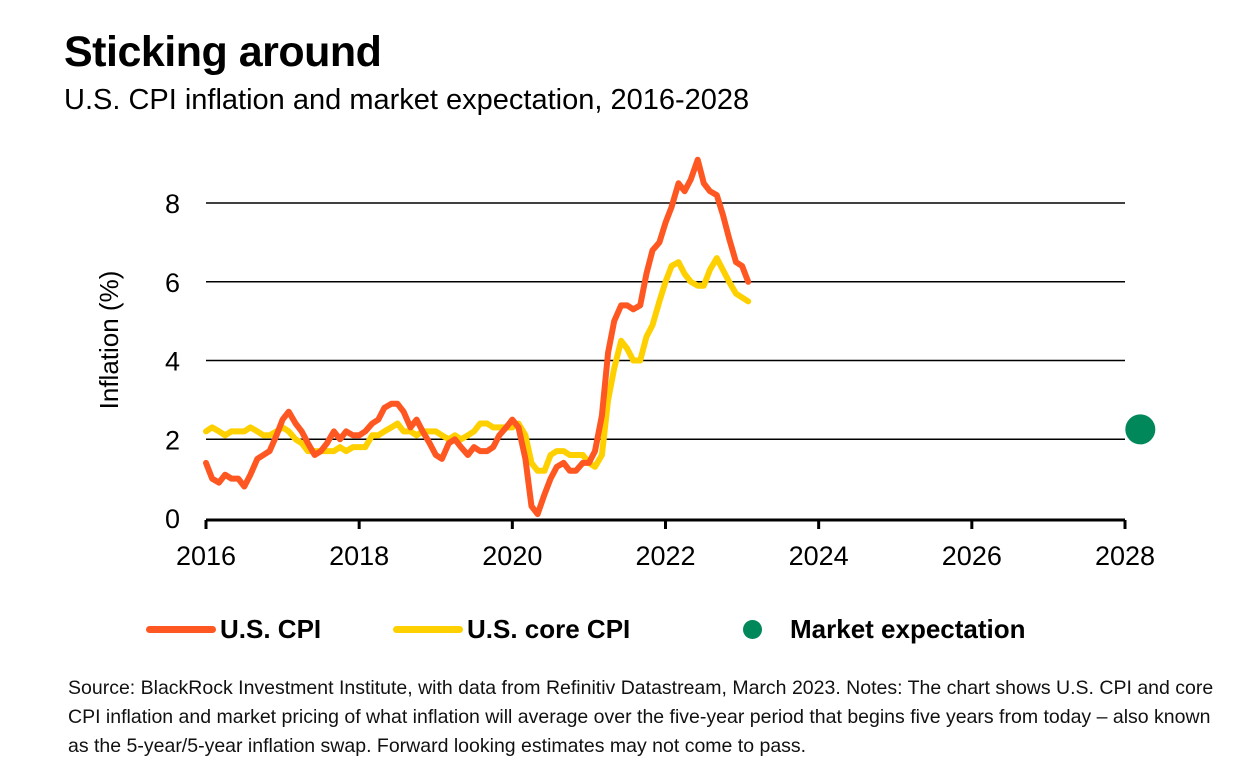 This screenshot has height=783, width=1260. I want to click on market-expectation-point, so click(1140, 429).